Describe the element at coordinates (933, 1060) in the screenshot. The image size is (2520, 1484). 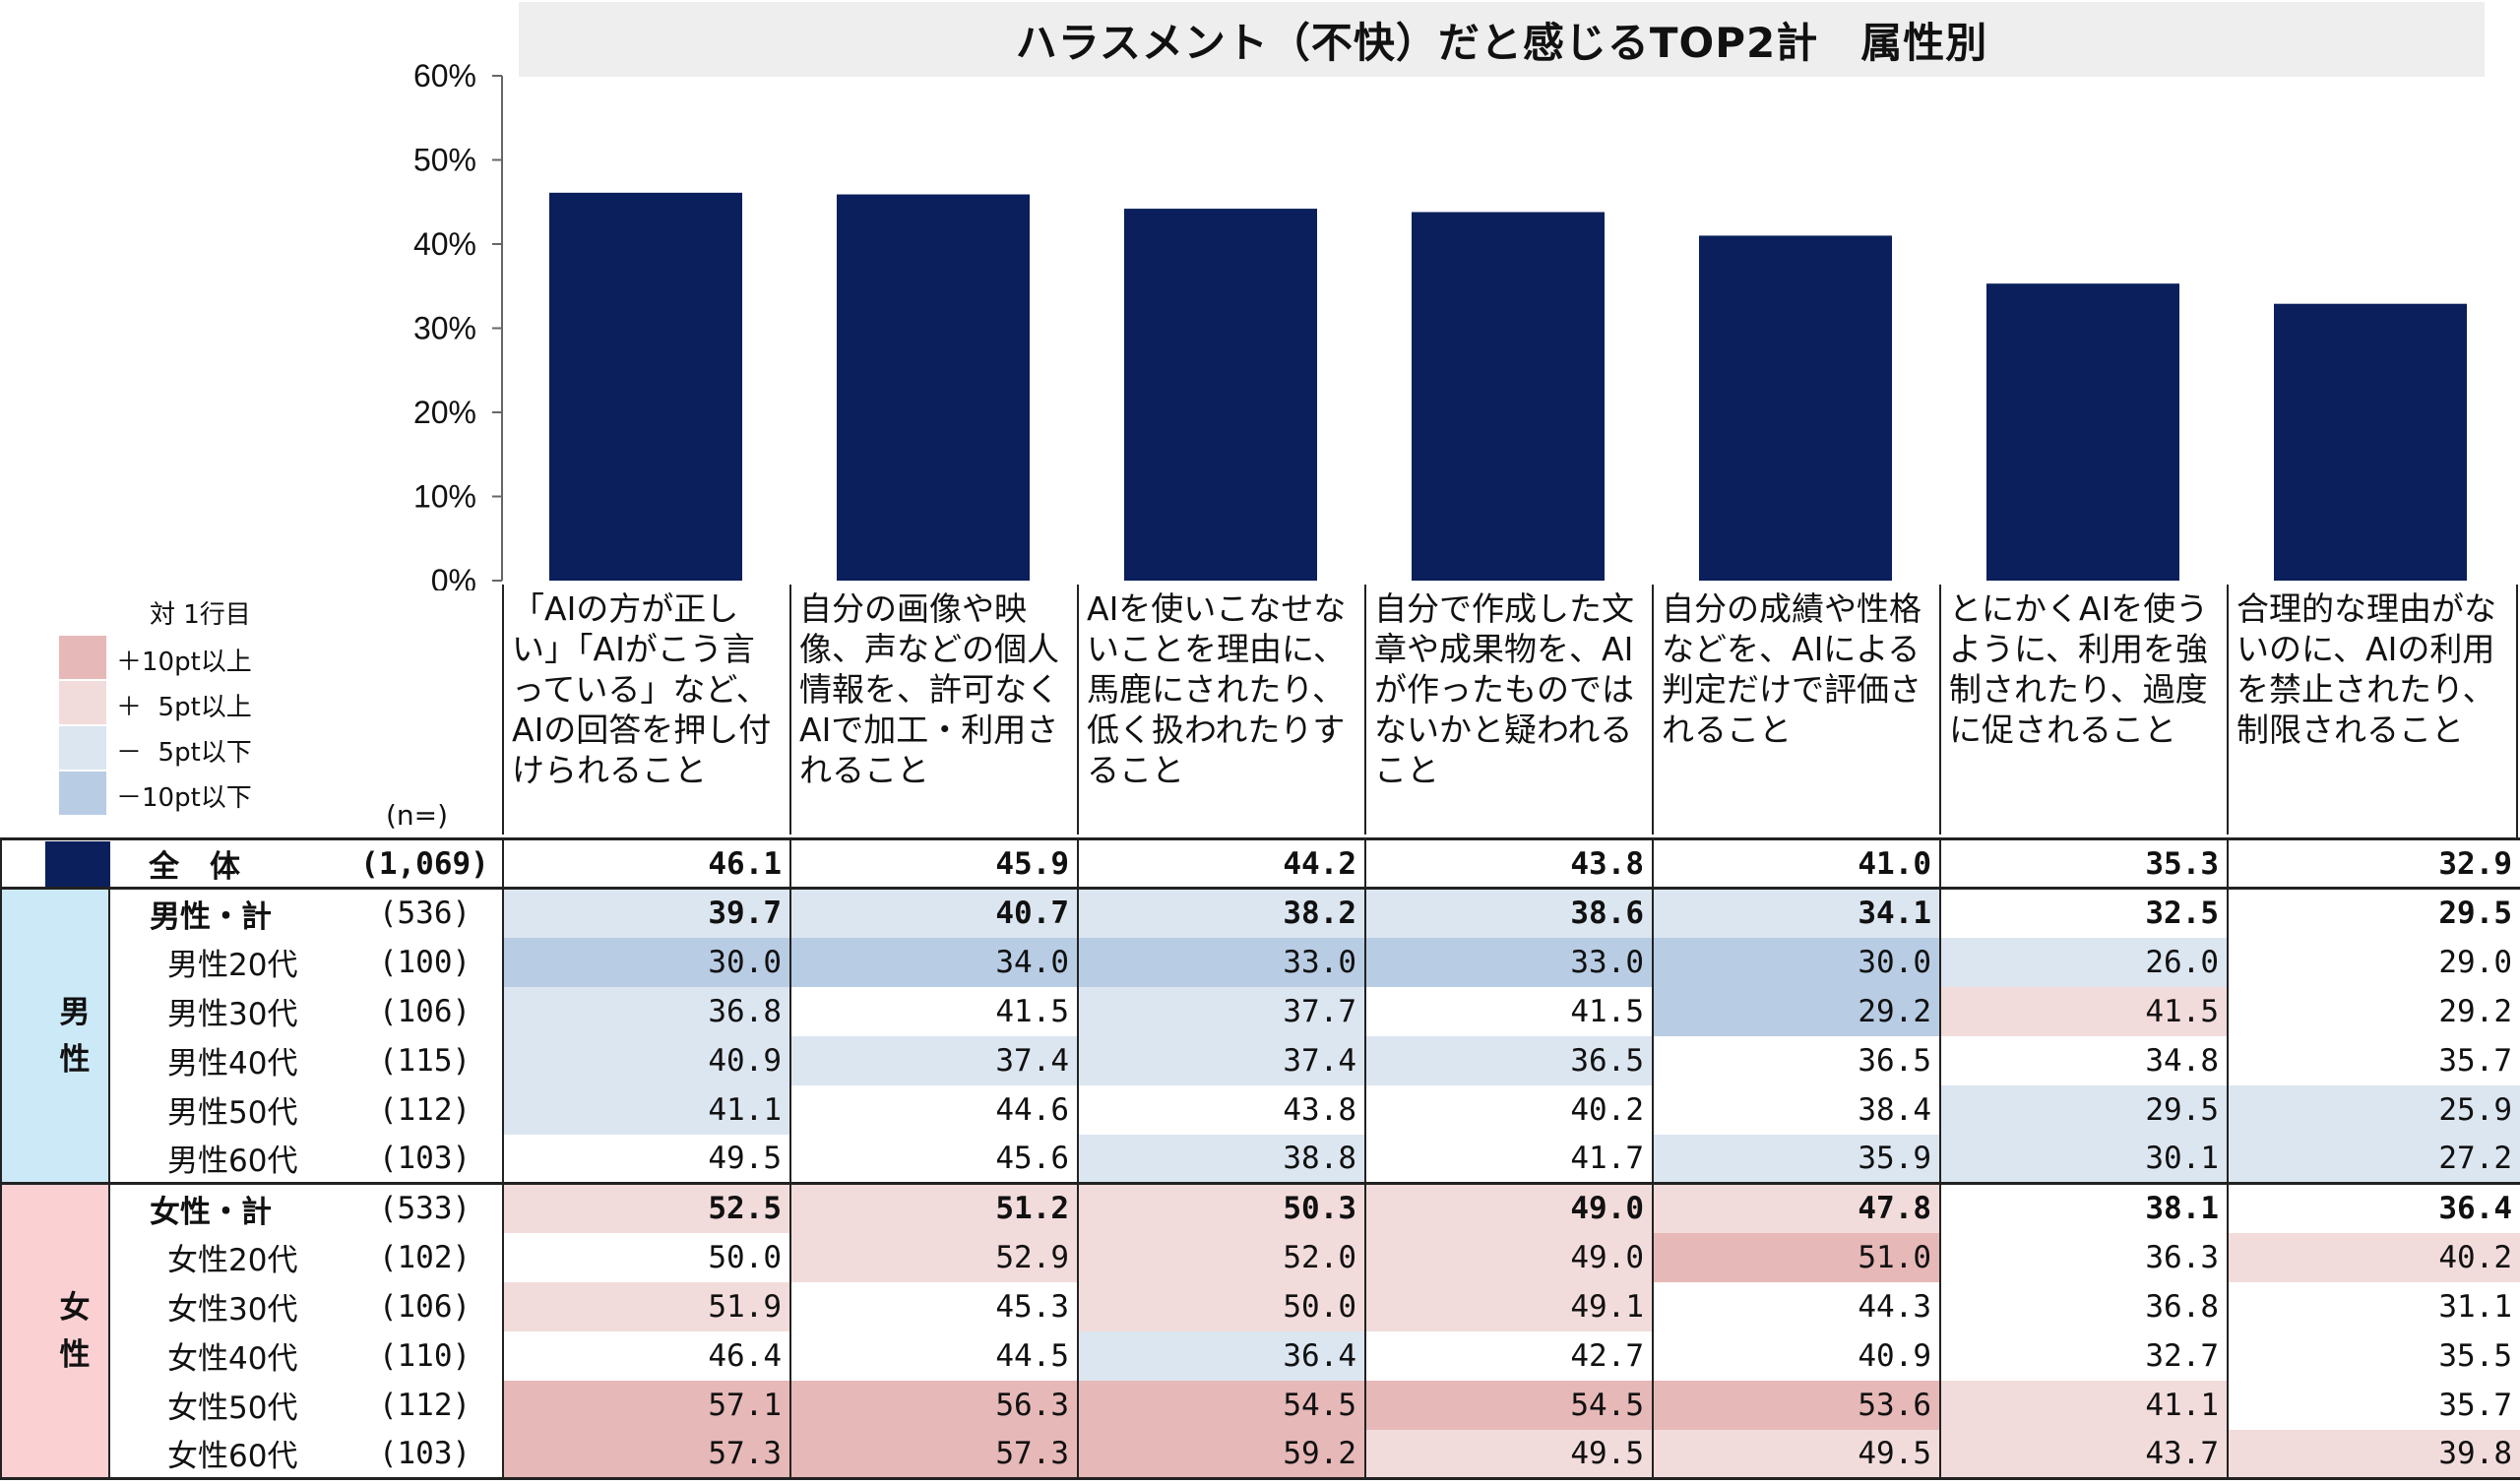
I see `table-cell: 37.4` at that location.